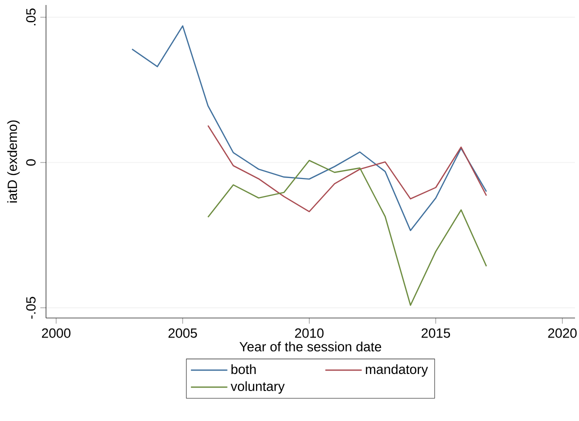  What do you see at coordinates (31, 17) in the screenshot?
I see `y-tick-label: .05` at bounding box center [31, 17].